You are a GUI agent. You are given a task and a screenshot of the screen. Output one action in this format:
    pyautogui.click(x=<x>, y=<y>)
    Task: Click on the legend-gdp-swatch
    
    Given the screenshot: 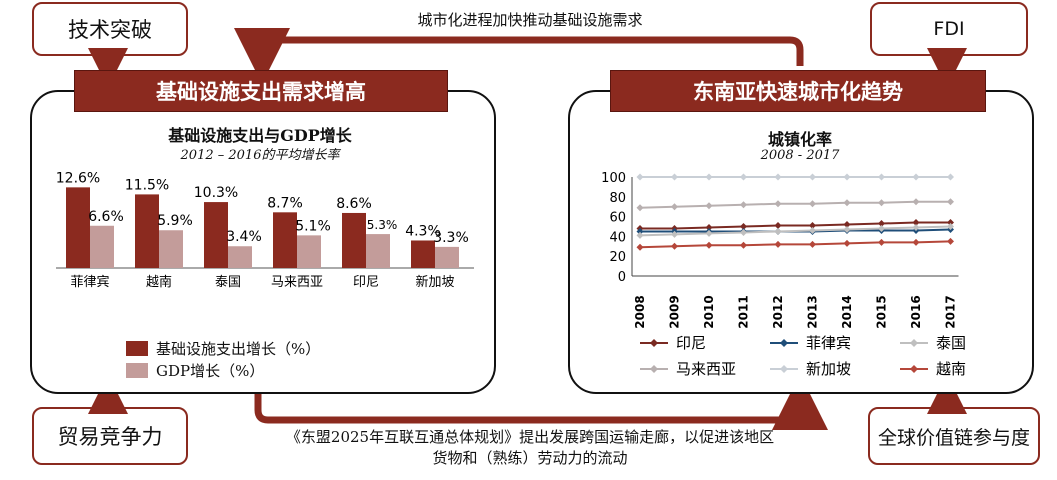 What is the action you would take?
    pyautogui.click(x=137, y=370)
    